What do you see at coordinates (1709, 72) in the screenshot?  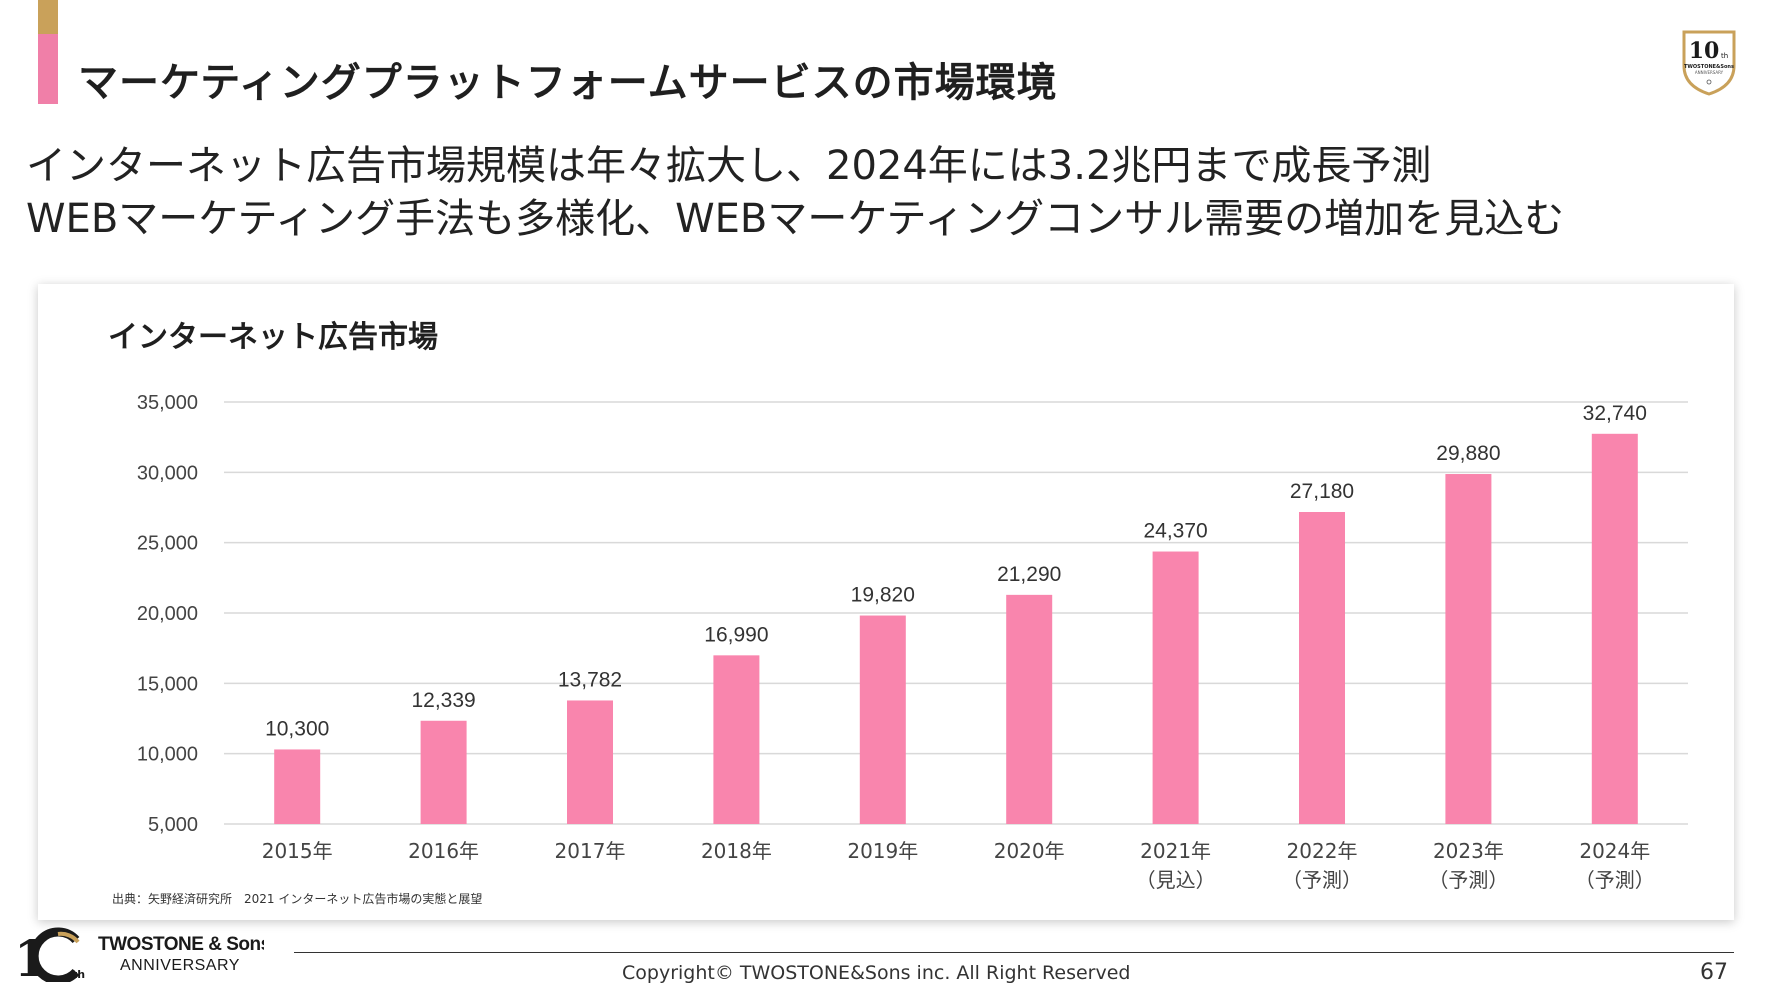 I see `emblem-sub: ANNIVERSARY` at bounding box center [1709, 72].